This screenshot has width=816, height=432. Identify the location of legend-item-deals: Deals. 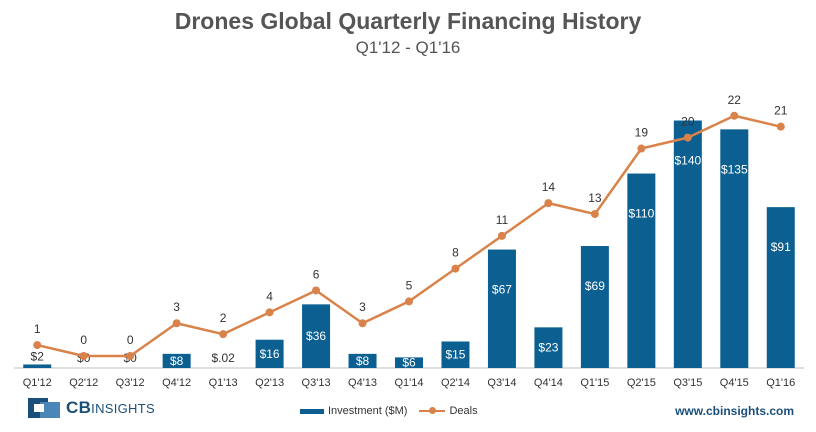
(448, 411).